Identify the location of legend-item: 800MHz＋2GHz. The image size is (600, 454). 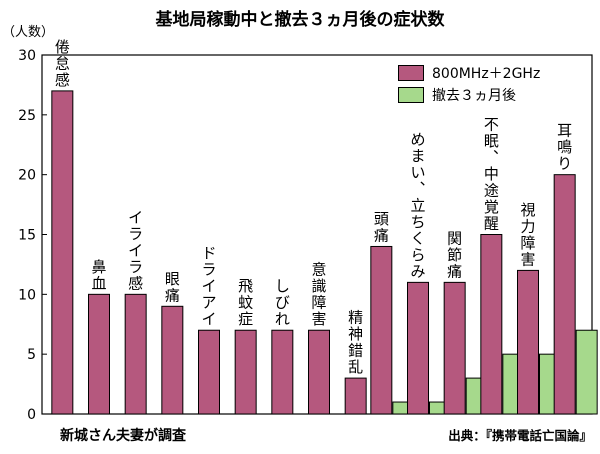
(469, 73).